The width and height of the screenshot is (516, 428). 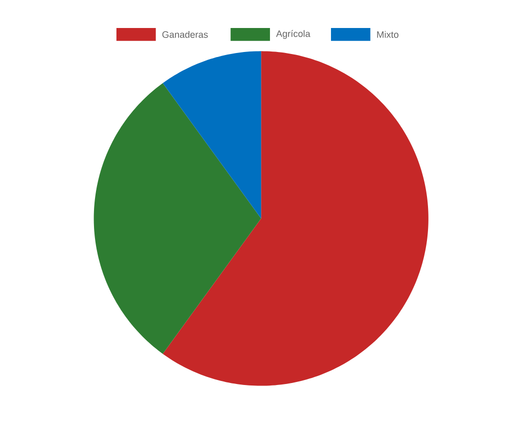 What do you see at coordinates (293, 34) in the screenshot?
I see `legend-label: Agrícola` at bounding box center [293, 34].